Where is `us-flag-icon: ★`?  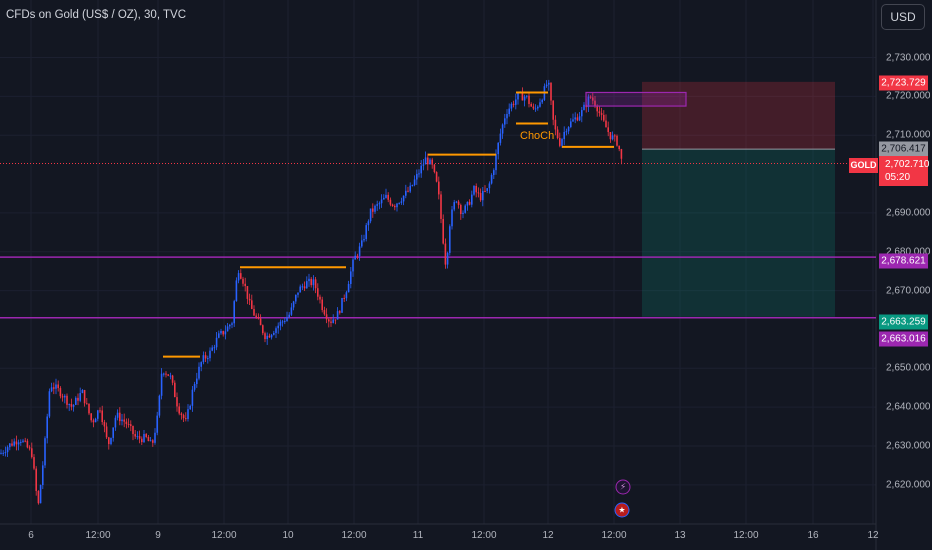
us-flag-icon: ★ is located at coordinates (622, 510).